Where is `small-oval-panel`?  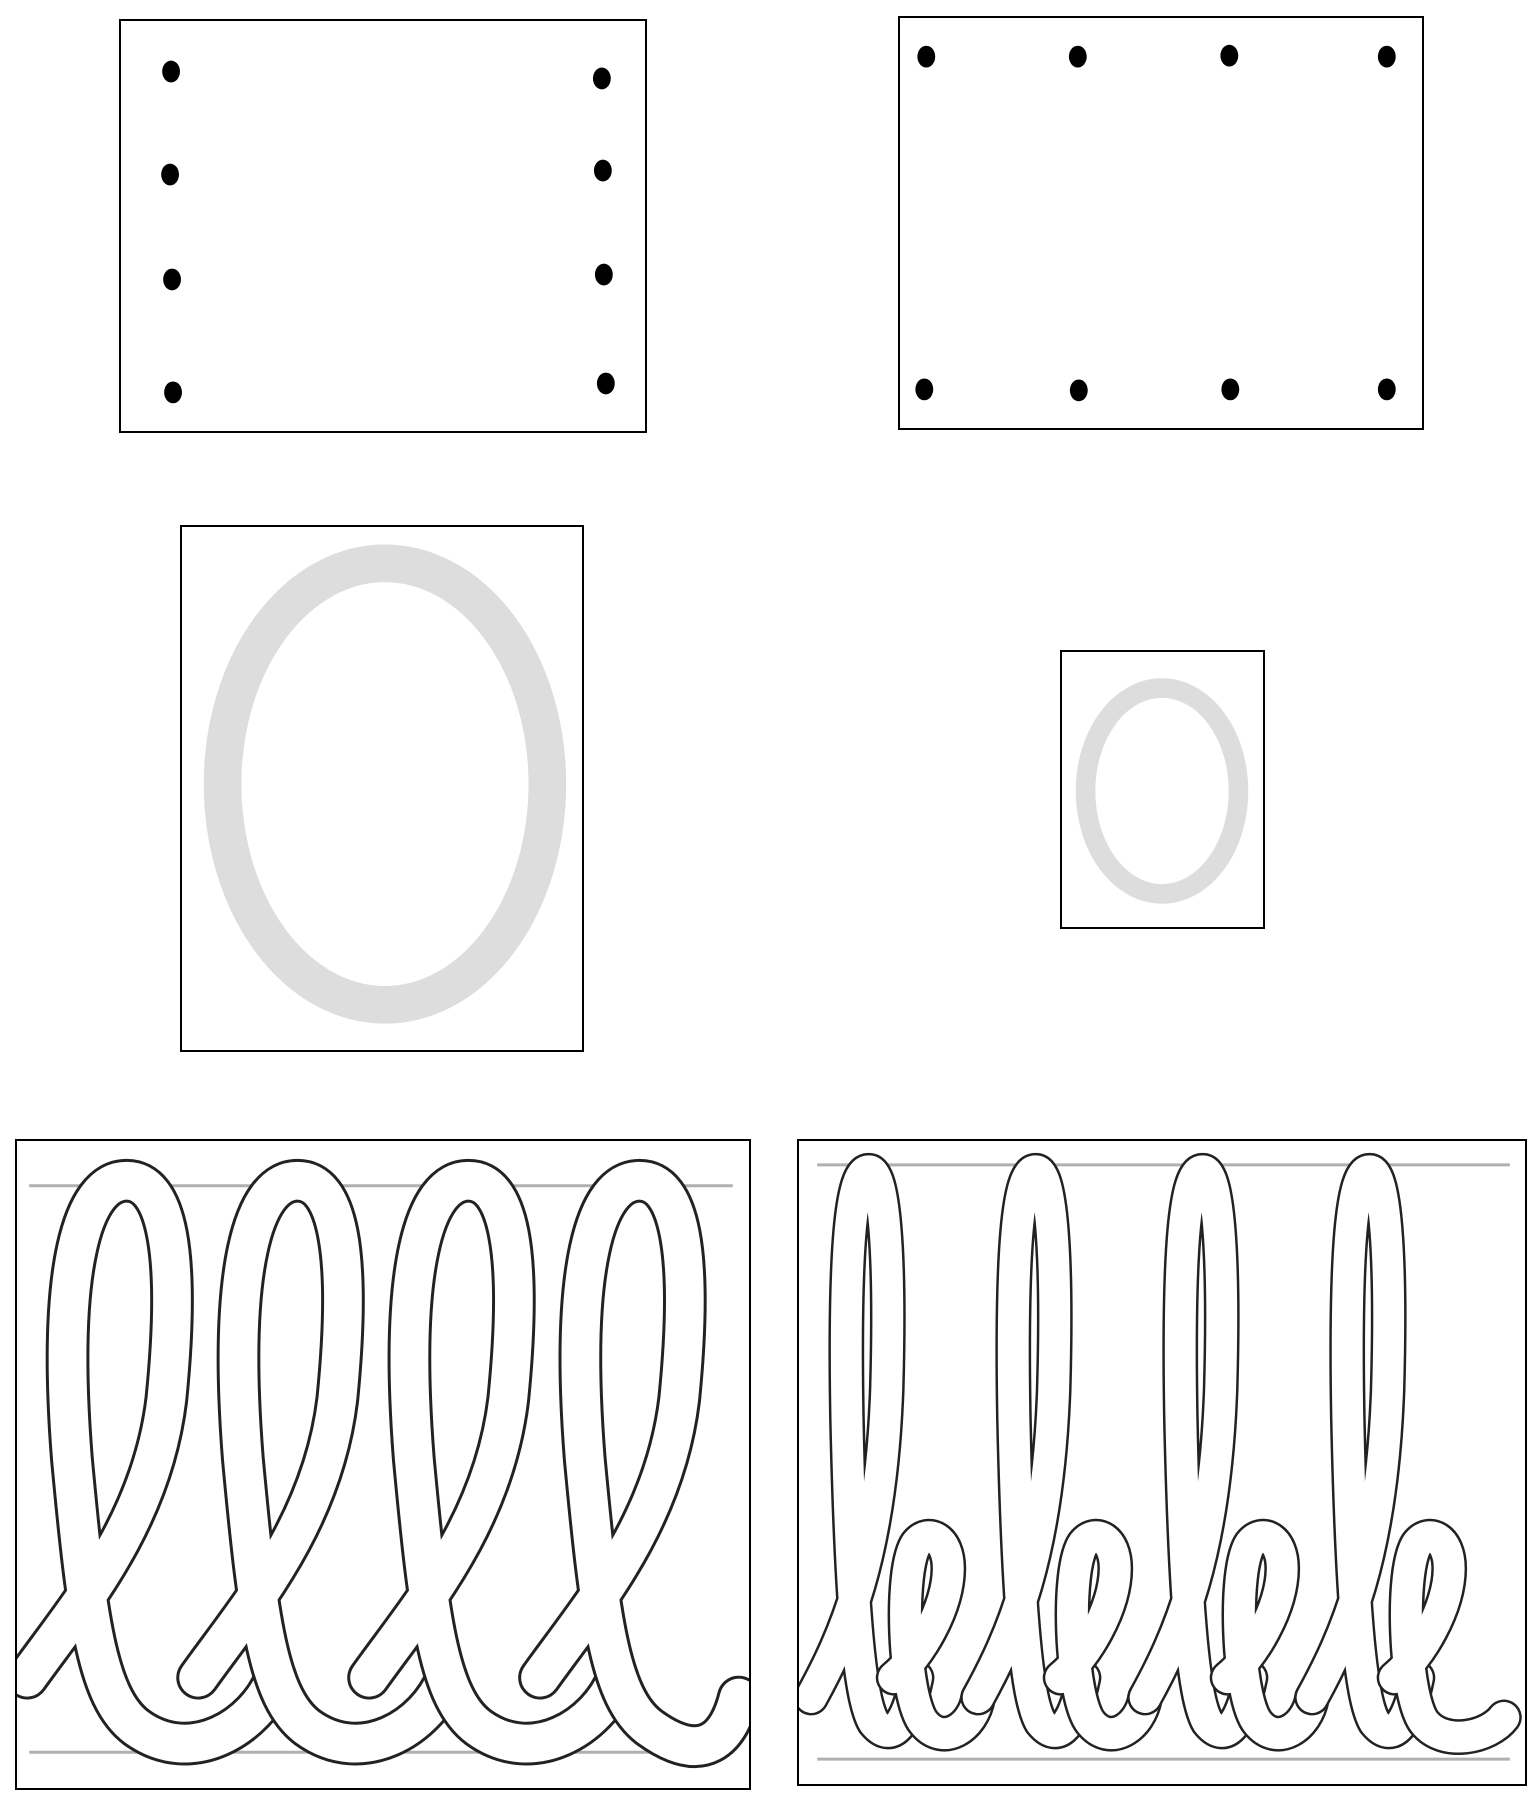 small-oval-panel is located at coordinates (1162, 789).